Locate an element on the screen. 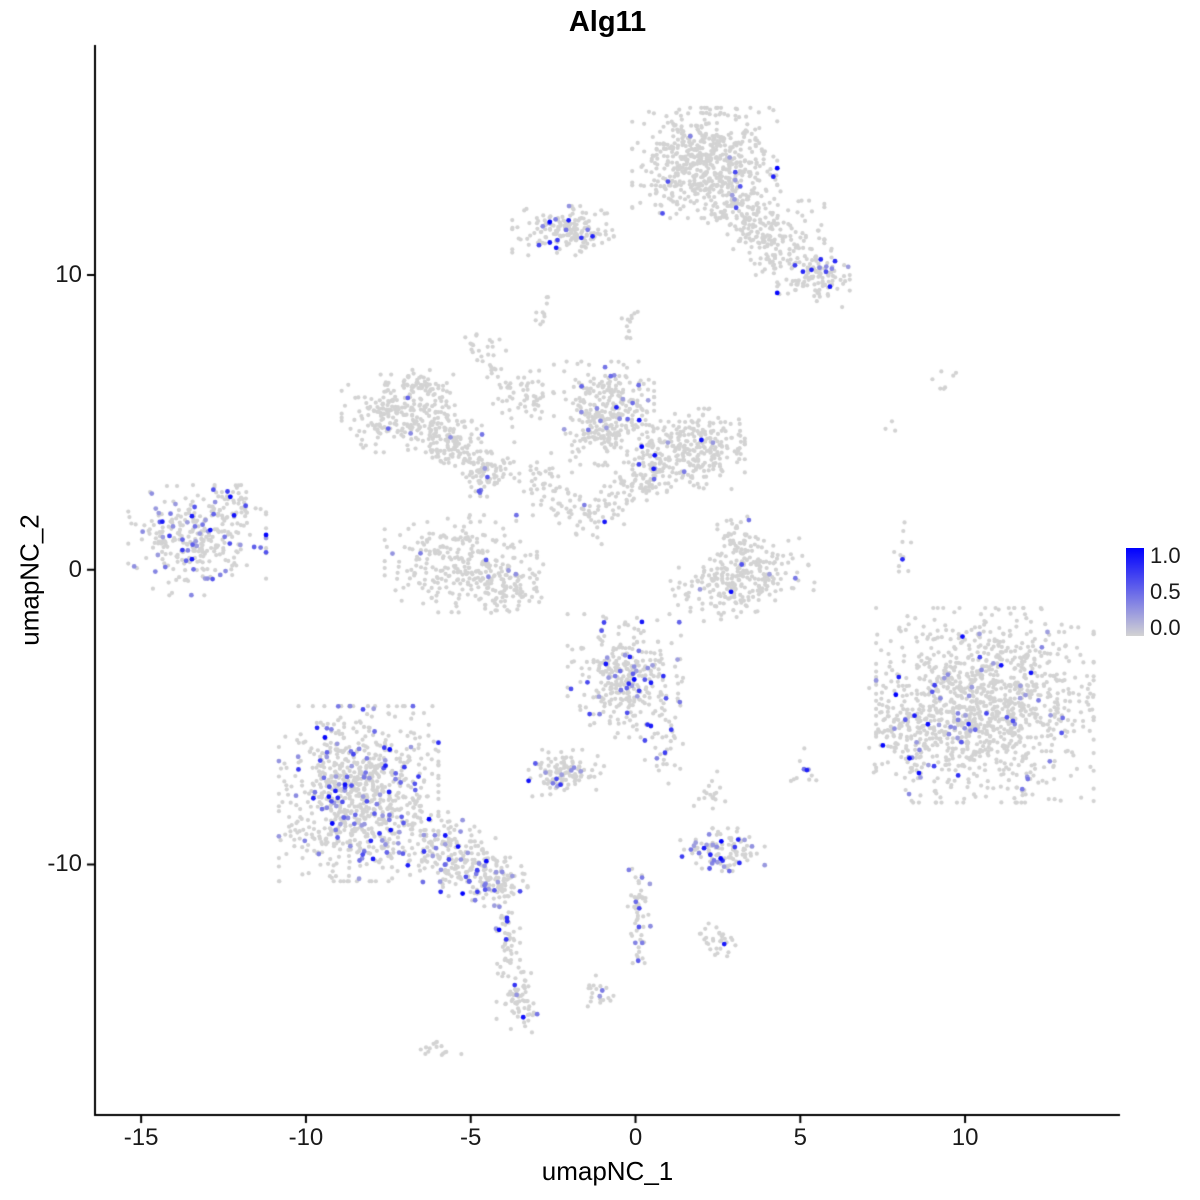 This screenshot has height=1200, width=1200. x-tick-label: 0 is located at coordinates (635, 1137).